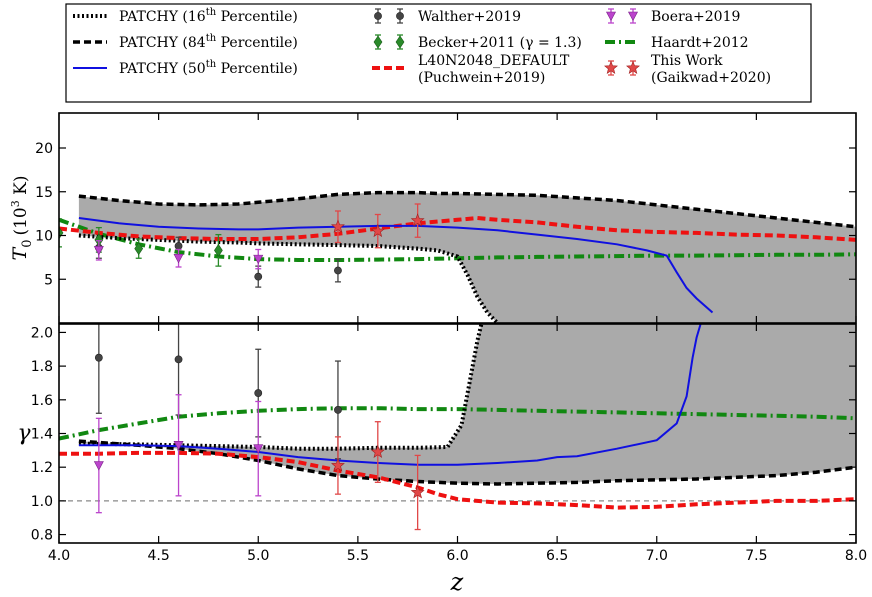 Image resolution: width=872 pixels, height=597 pixels. Describe the element at coordinates (258, 556) in the screenshot. I see `x-tick-label-2: 5.0` at that location.